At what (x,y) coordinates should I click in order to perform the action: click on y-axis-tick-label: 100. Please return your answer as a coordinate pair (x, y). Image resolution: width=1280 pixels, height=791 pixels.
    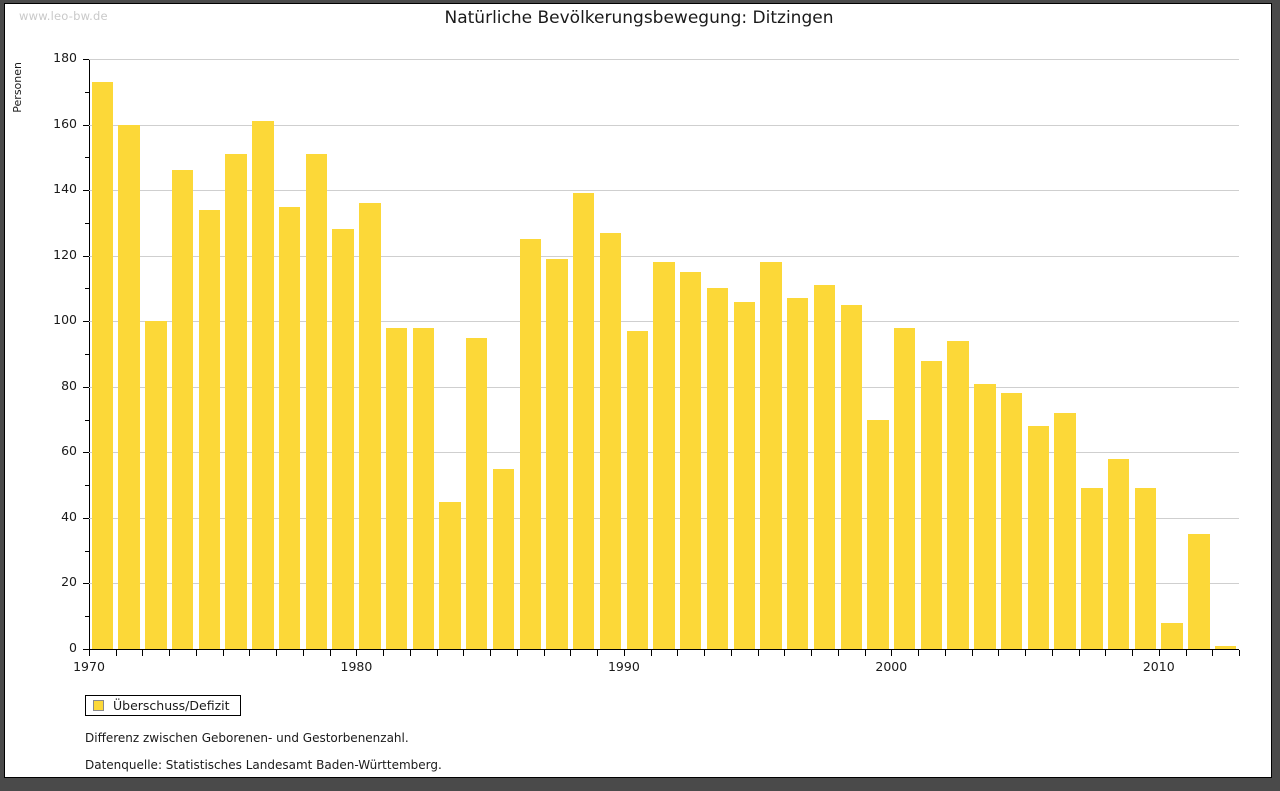
    Looking at the image, I should click on (65, 320).